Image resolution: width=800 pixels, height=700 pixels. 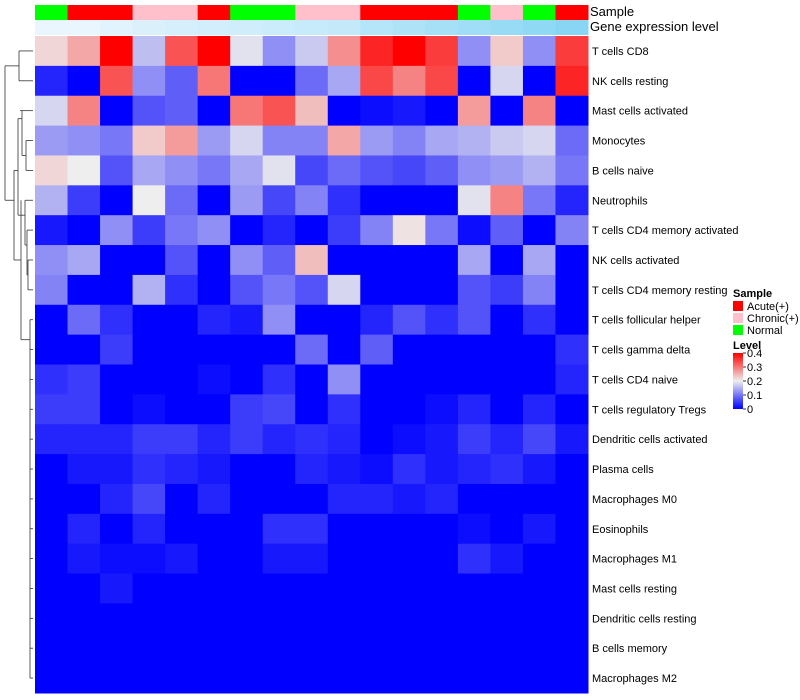 I want to click on row-label: T cells CD8, so click(x=620, y=52).